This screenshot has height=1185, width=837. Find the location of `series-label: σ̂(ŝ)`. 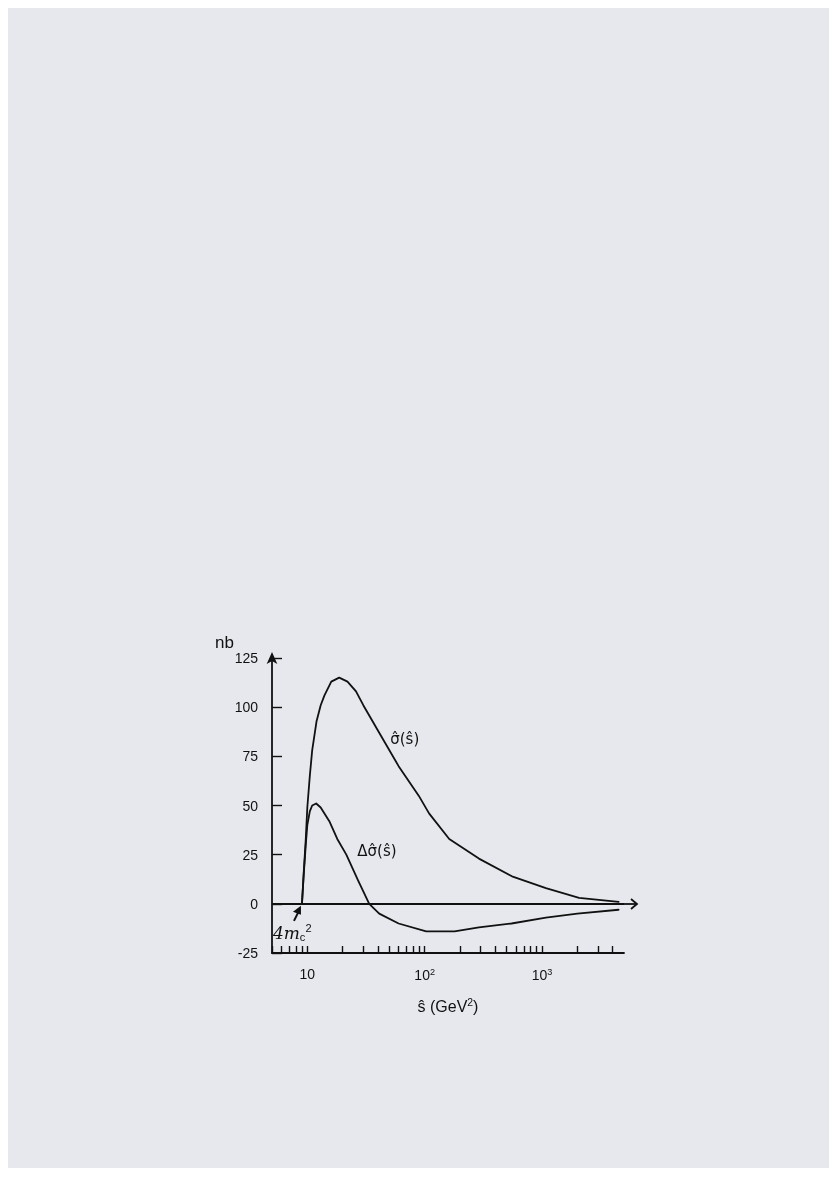

series-label: σ̂(ŝ) is located at coordinates (405, 738).